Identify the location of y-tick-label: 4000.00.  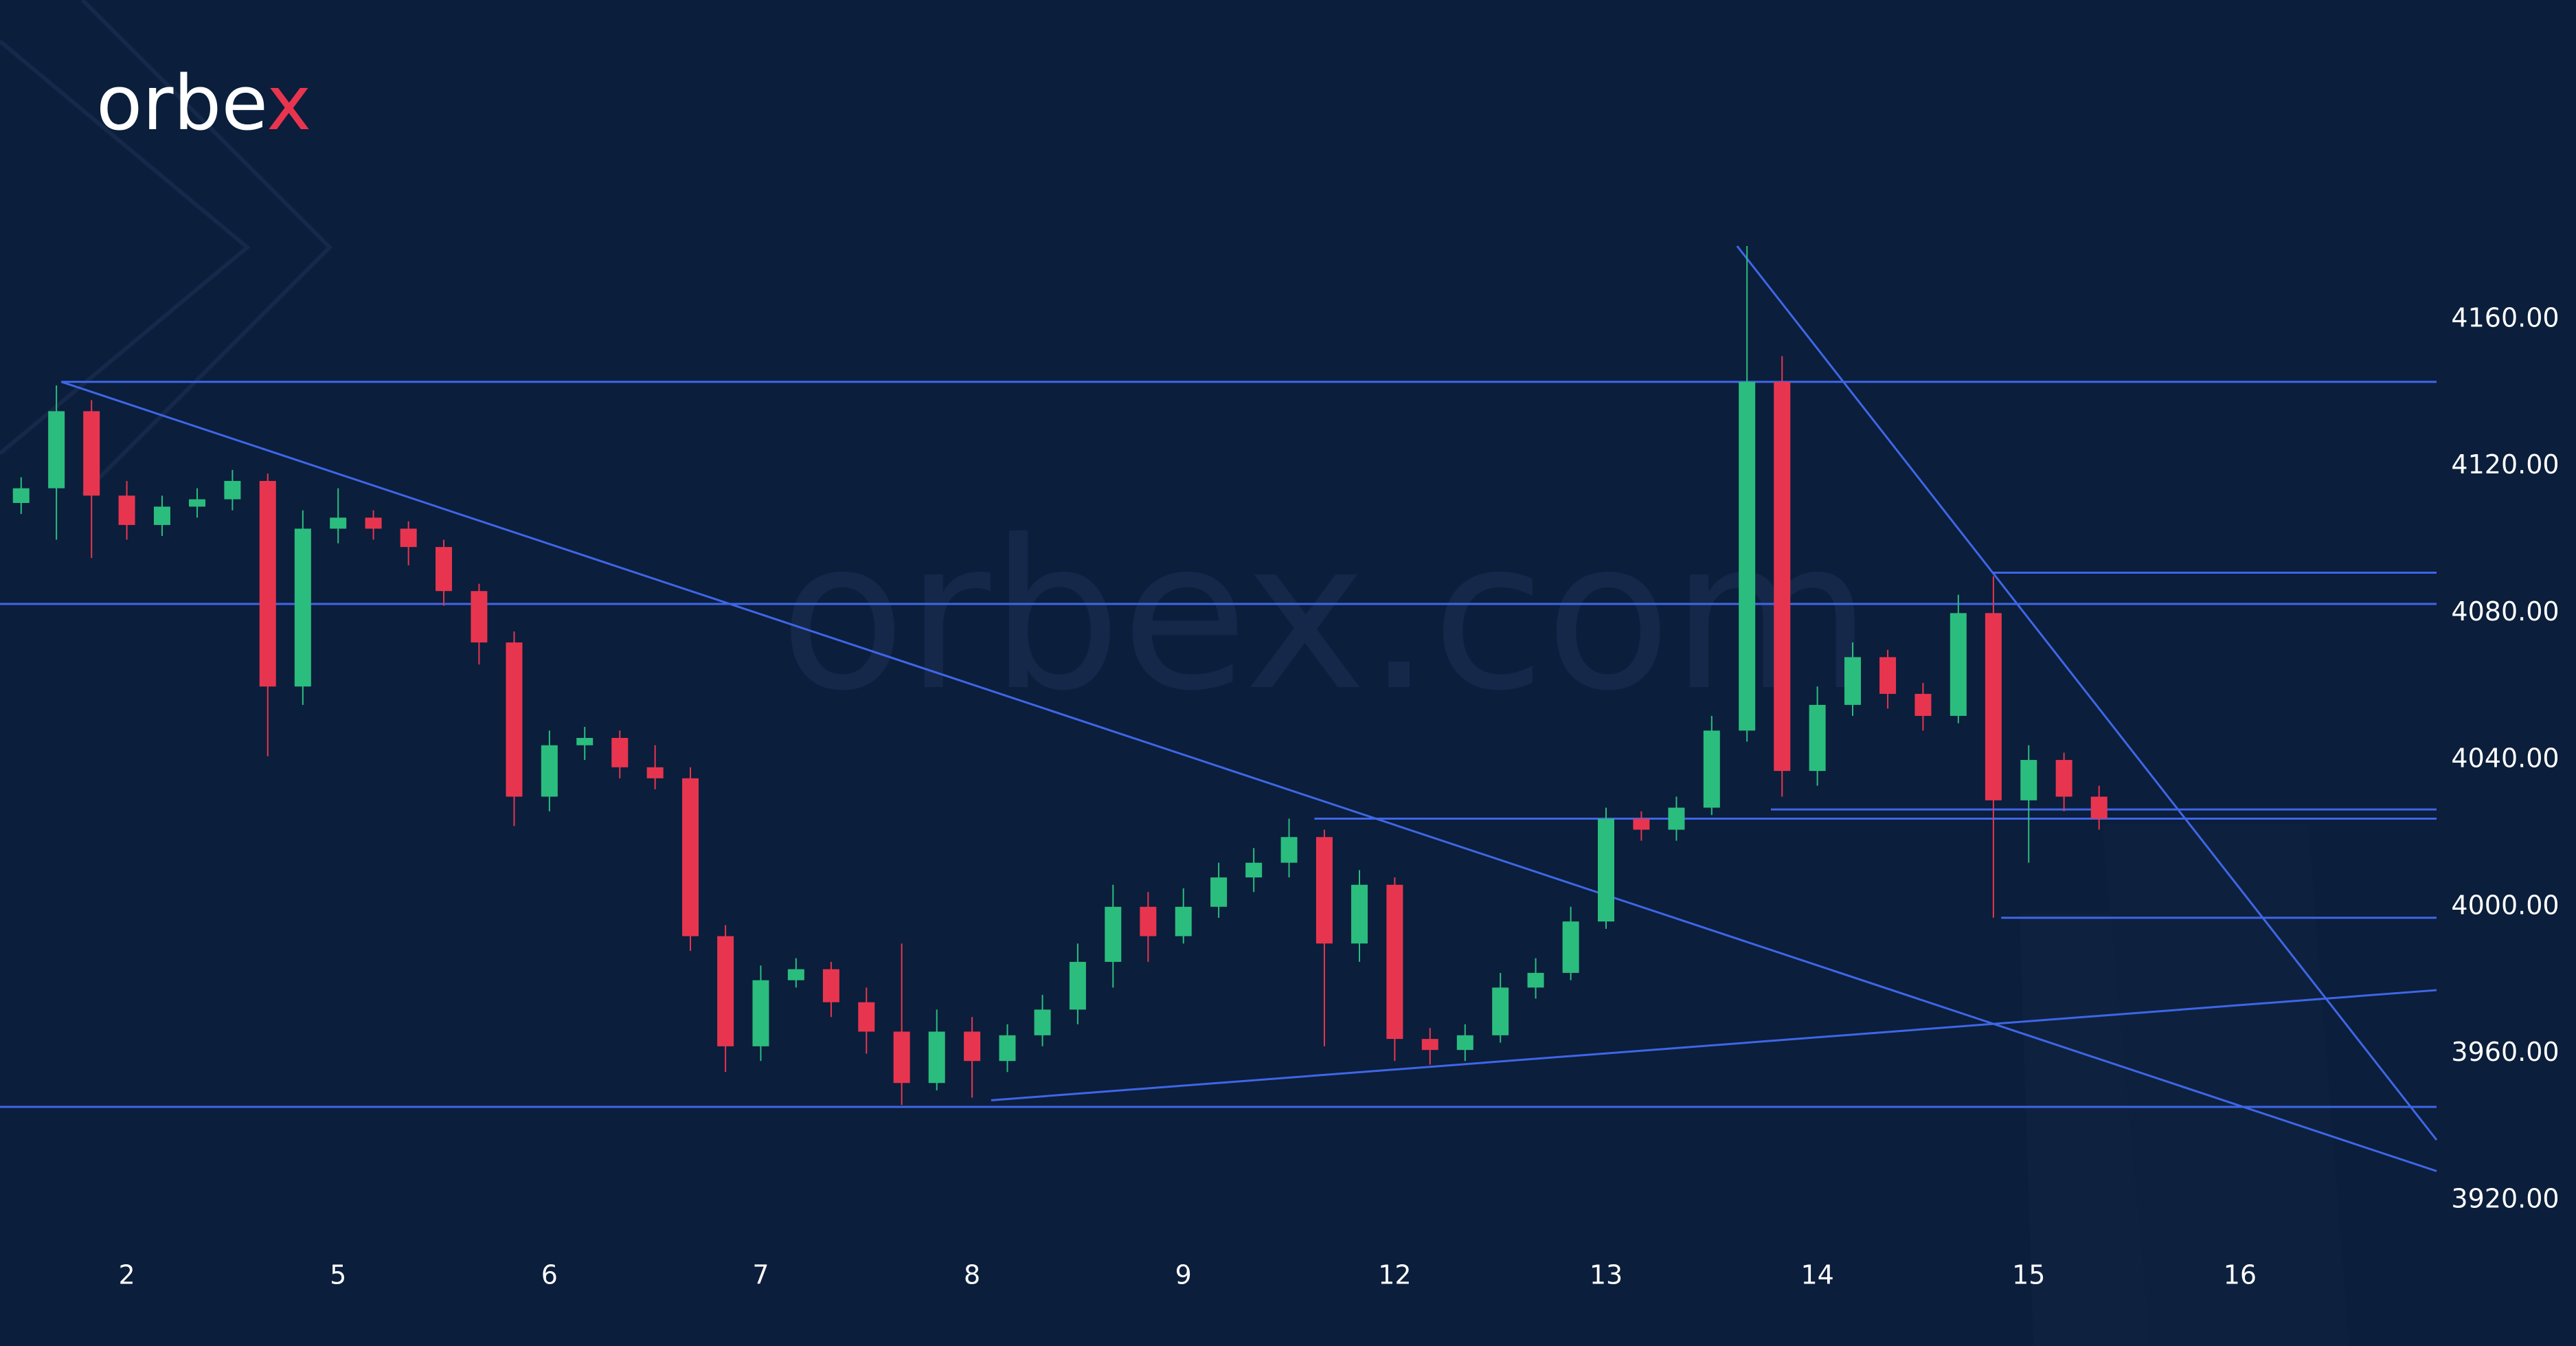
(2505, 905).